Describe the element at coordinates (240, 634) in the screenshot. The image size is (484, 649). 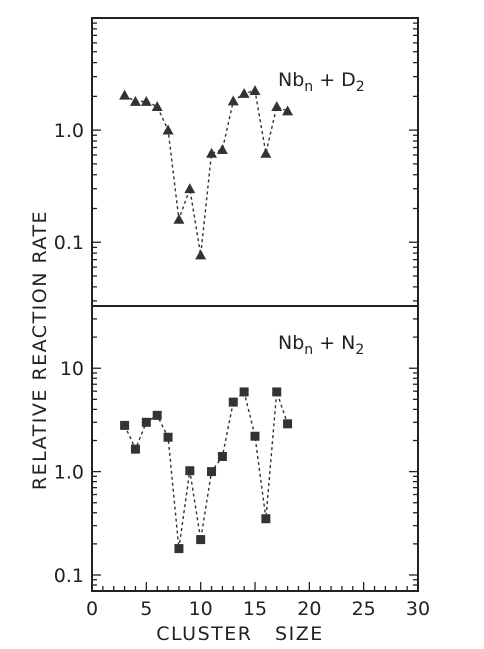
I see `x-axis-label: CLUSTER SIZE` at that location.